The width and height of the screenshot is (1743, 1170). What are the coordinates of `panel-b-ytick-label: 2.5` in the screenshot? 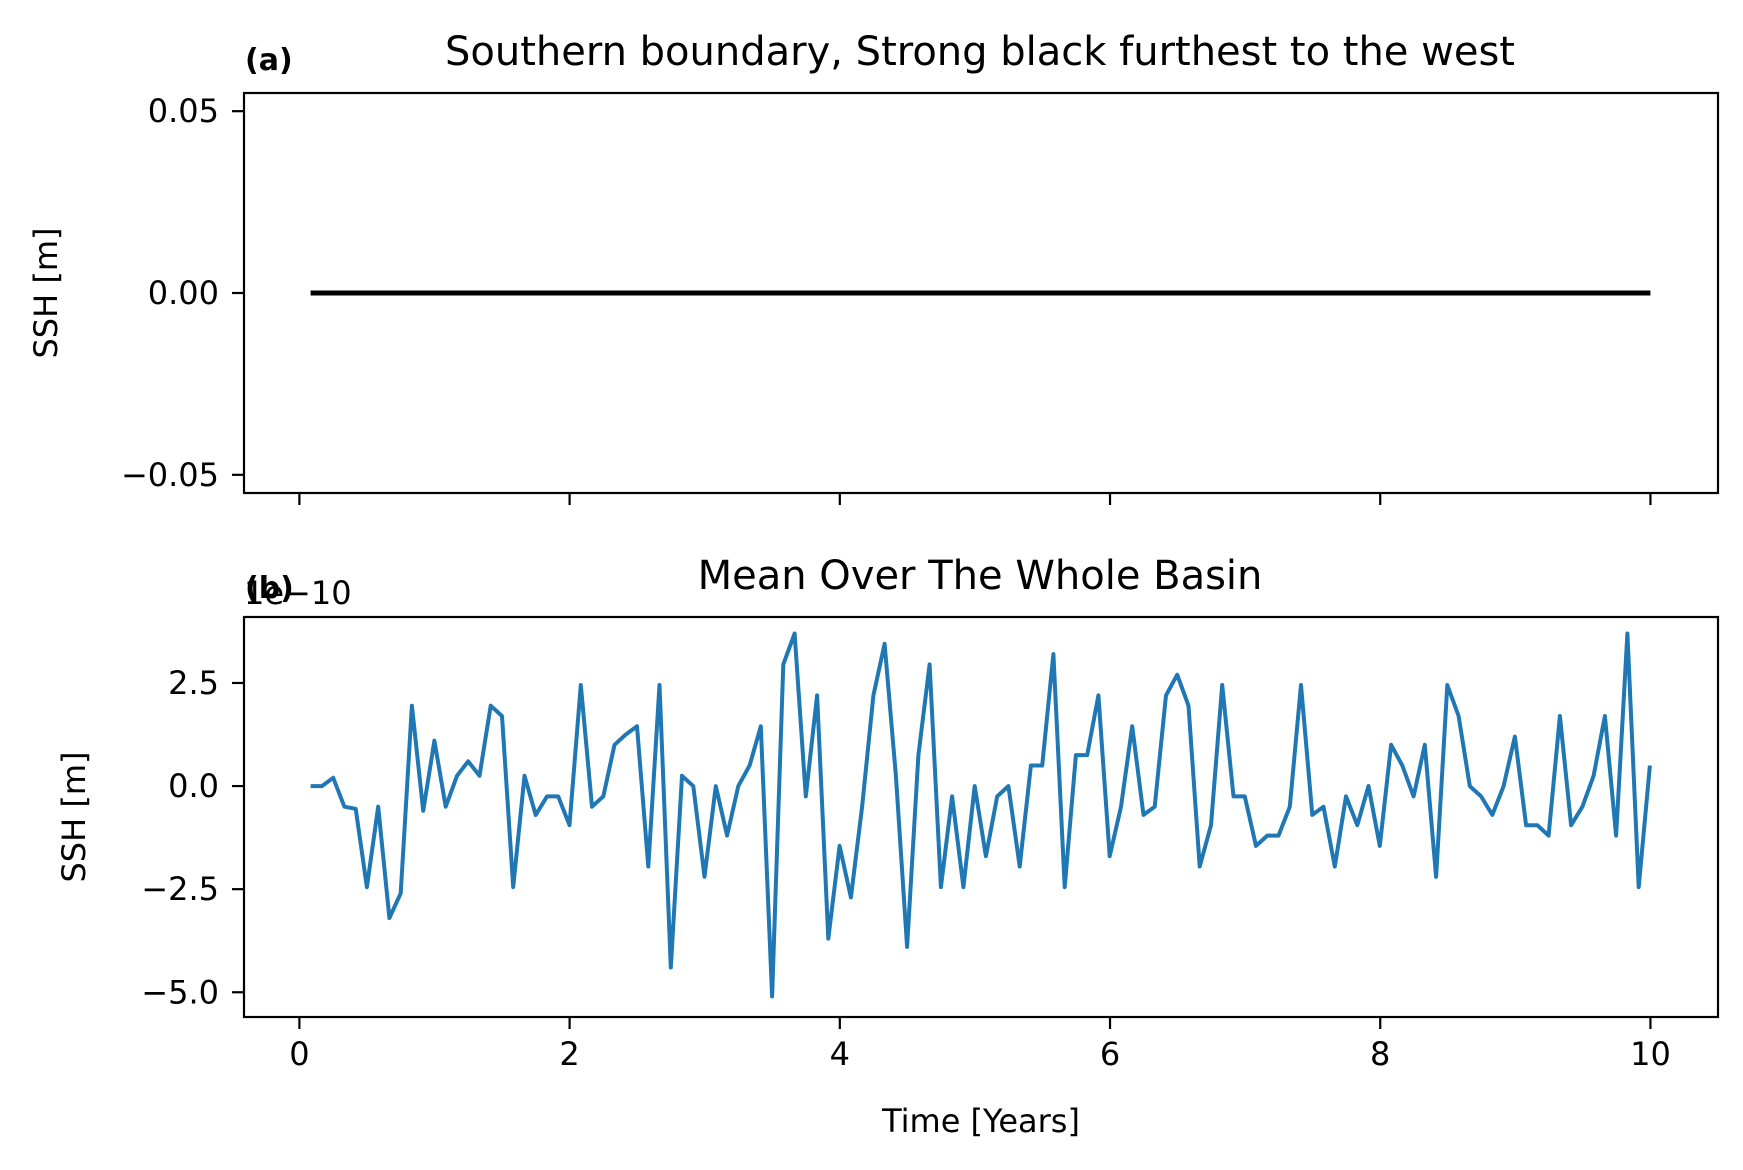 It's located at (193, 683).